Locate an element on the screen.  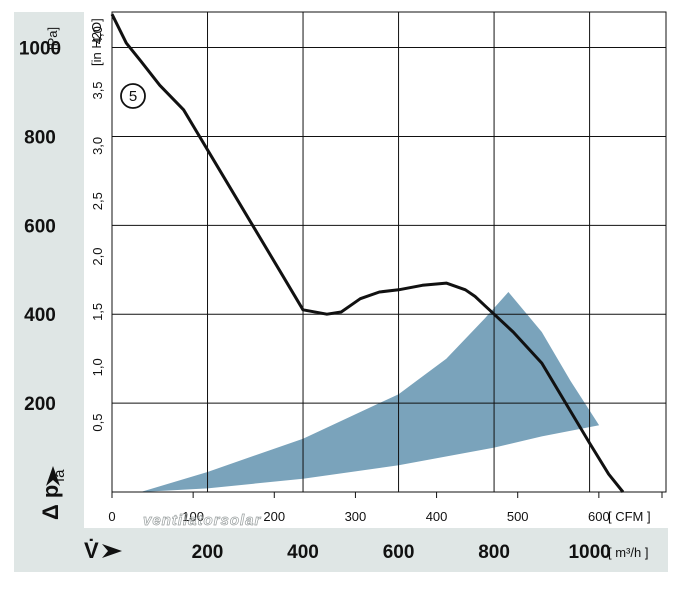
inh2o-unit-label: [in H2O] is located at coordinates (96, 42).